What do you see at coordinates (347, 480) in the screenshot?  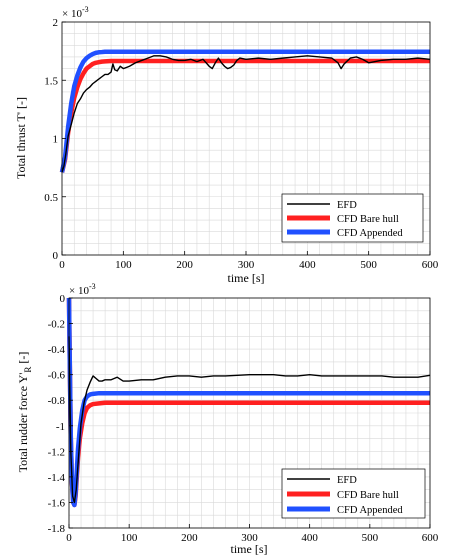 I see `rudder-legend-efd-label: EFD` at bounding box center [347, 480].